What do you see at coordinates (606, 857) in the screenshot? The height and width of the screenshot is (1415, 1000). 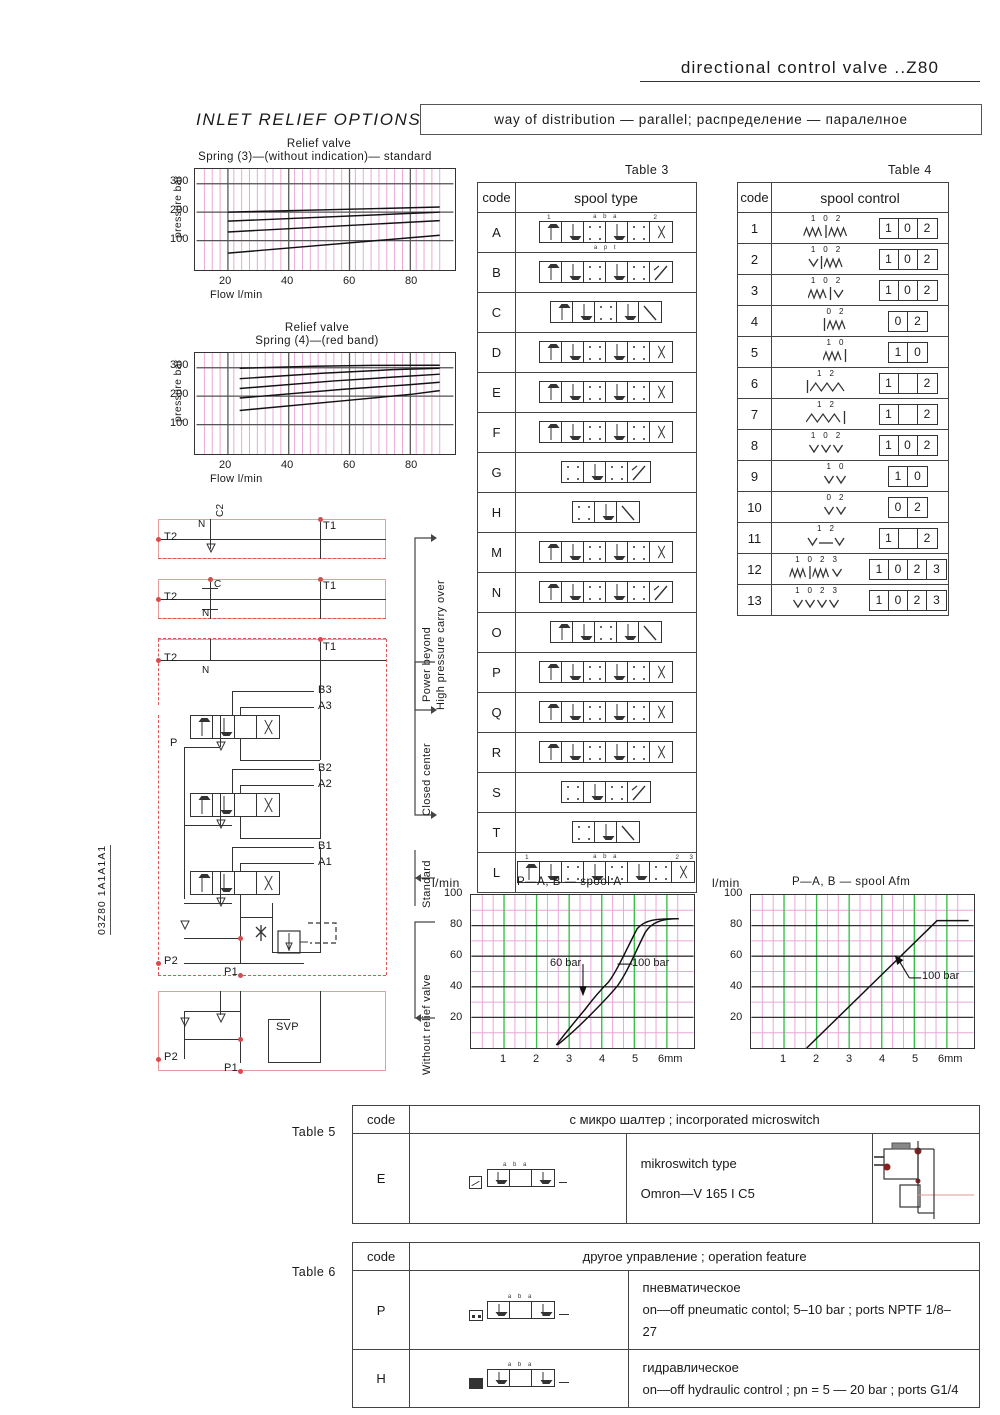 I see `spool-port-labels-top: a b a` at bounding box center [606, 857].